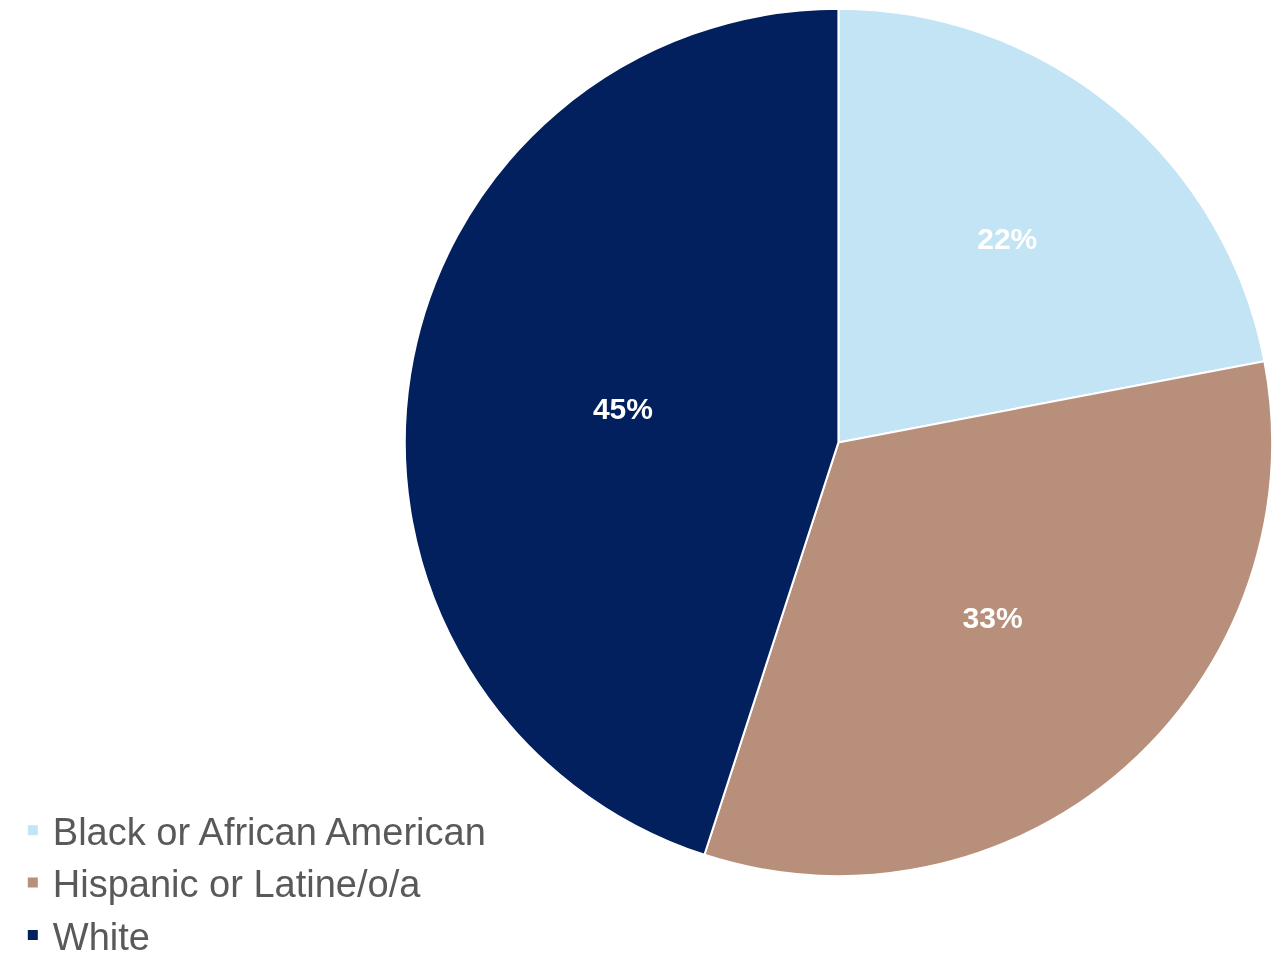 This screenshot has height=967, width=1281. Describe the element at coordinates (1007, 238) in the screenshot. I see `data-label: 22%` at that location.